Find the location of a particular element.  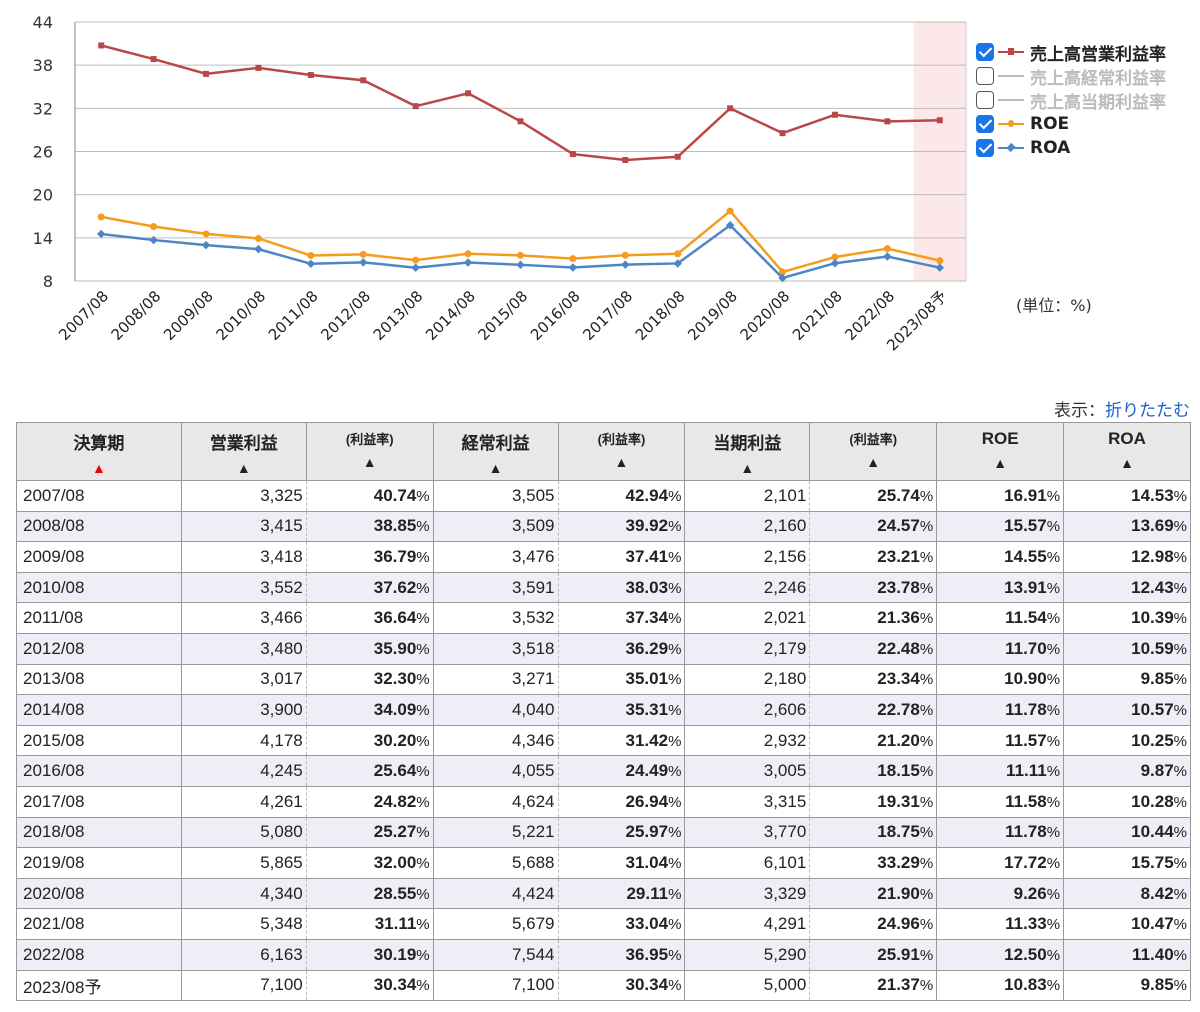

cell-period: 2021/08 is located at coordinates (99, 924).